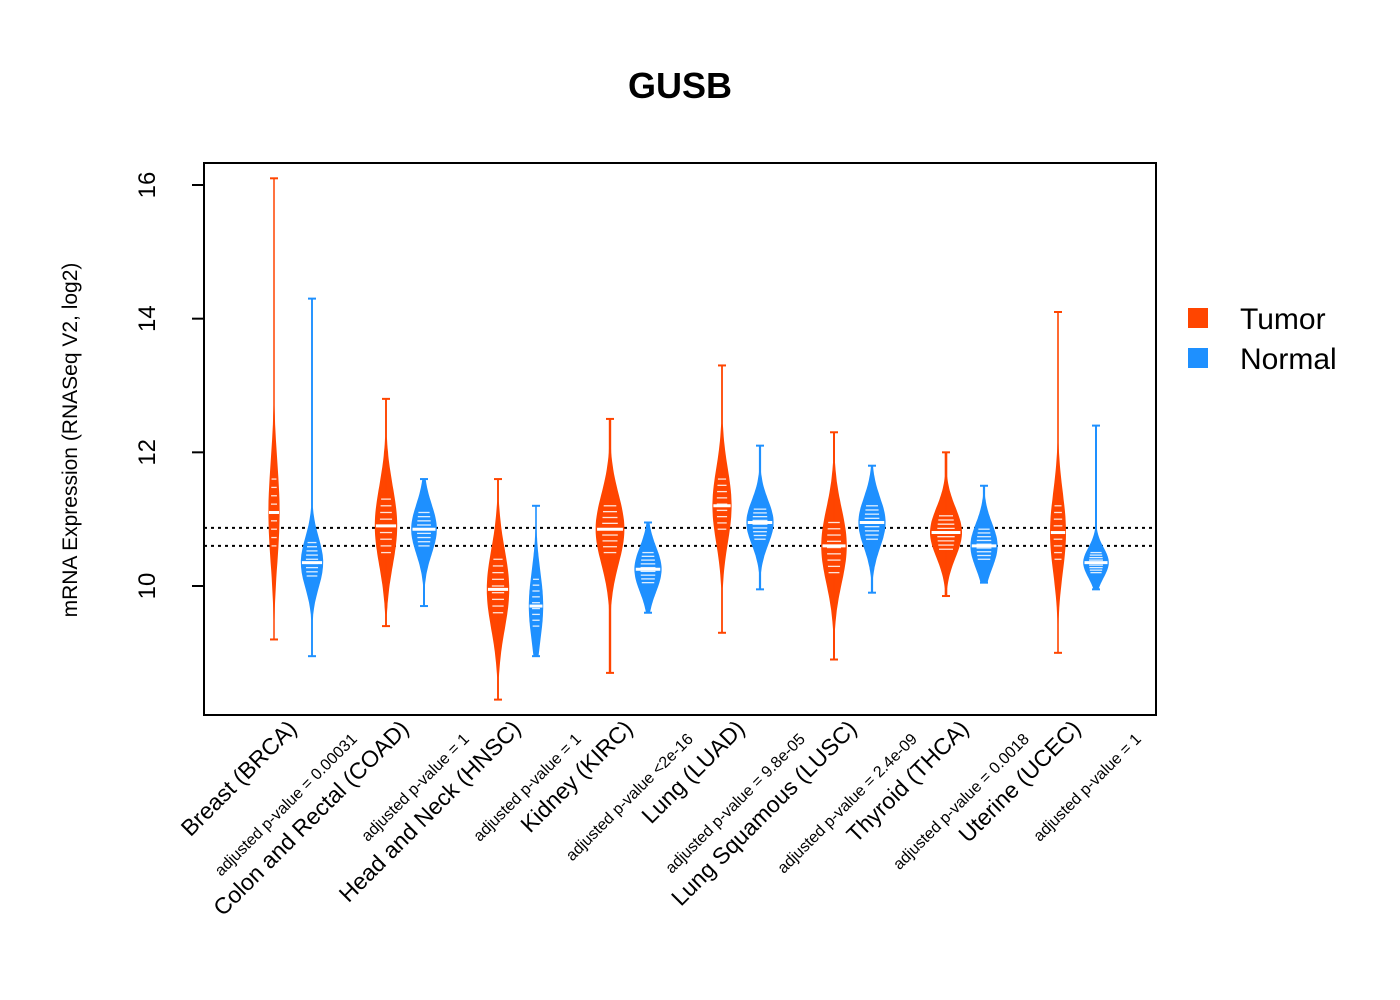 The width and height of the screenshot is (1400, 1000). Describe the element at coordinates (70, 440) in the screenshot. I see `y-axis-label: mRNA Expression (RNASeq V2, log2)` at that location.